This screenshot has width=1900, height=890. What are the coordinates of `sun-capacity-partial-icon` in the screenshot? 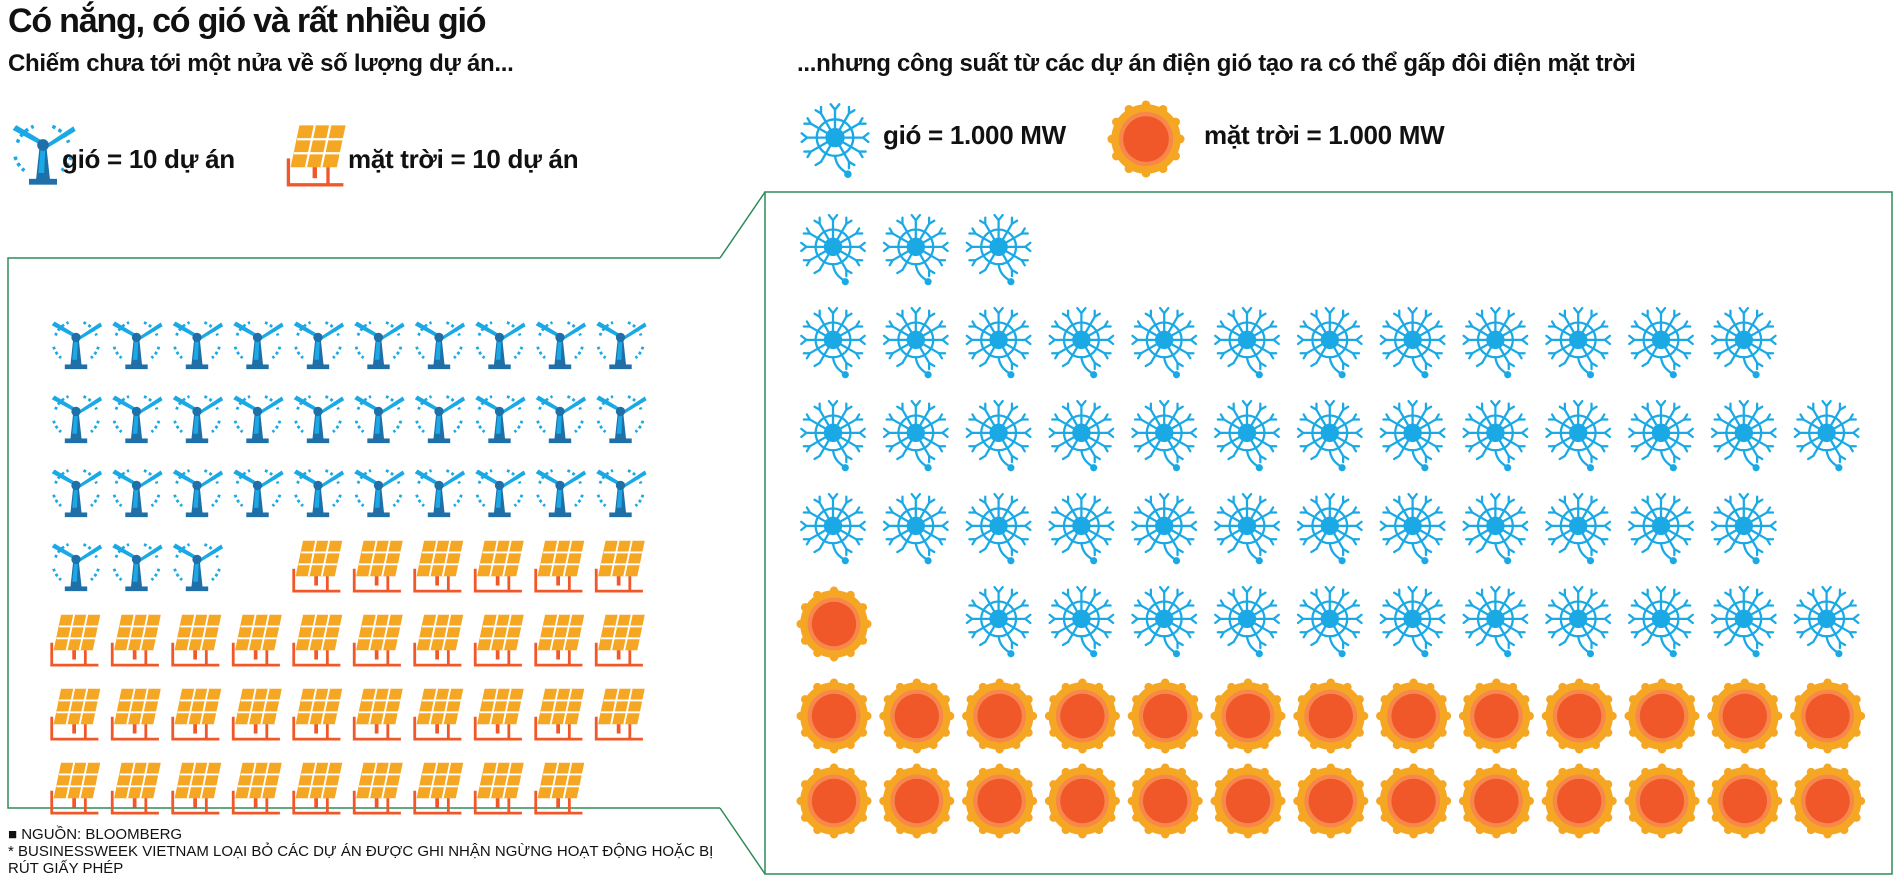 It's located at (917, 642).